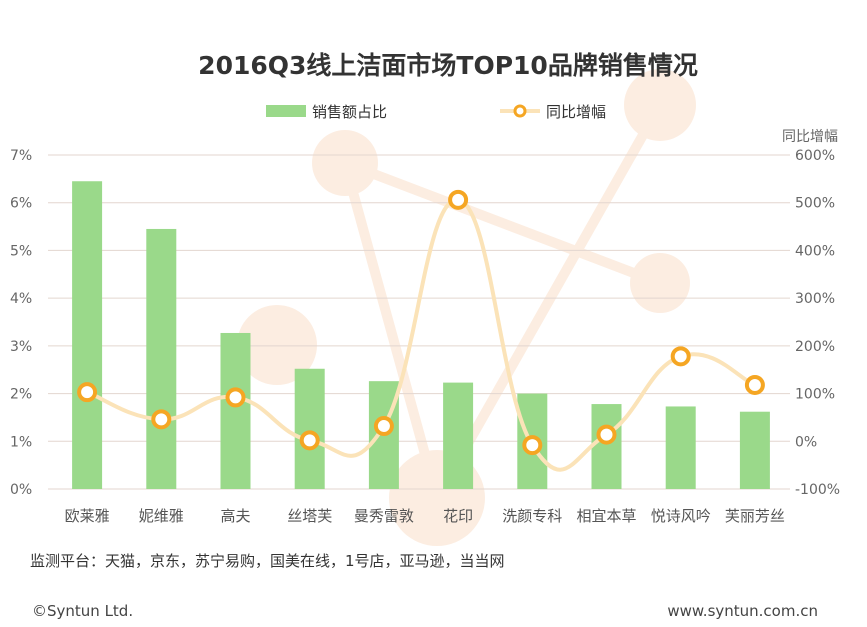 The height and width of the screenshot is (627, 867). What do you see at coordinates (681, 516) in the screenshot?
I see `x-tick-label: 悦诗风吟` at bounding box center [681, 516].